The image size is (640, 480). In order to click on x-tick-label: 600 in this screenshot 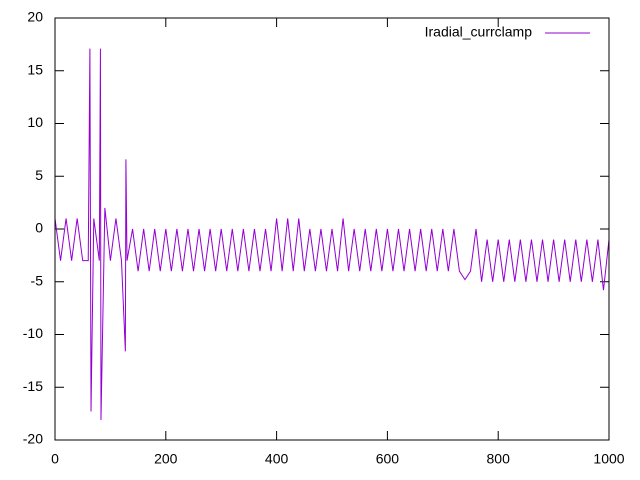, I will do `click(388, 459)`.